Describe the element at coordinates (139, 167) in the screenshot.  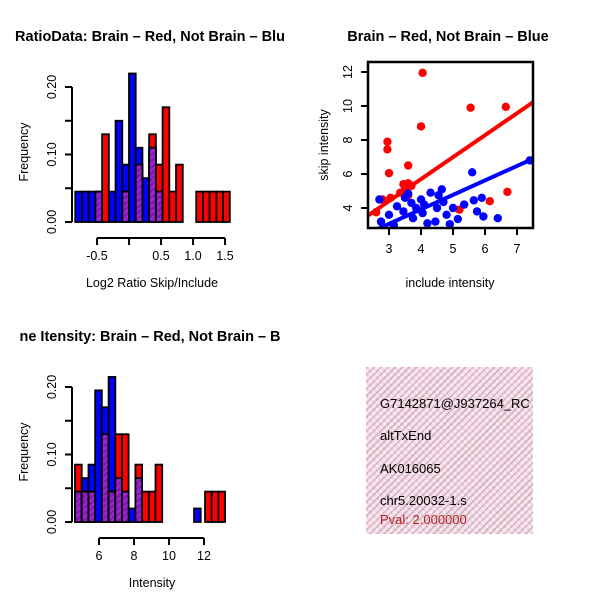
I see `hist-ratio-plot-area: 0.00 0.10 0.20 -0.5 0.5 1.0 1.5` at that location.